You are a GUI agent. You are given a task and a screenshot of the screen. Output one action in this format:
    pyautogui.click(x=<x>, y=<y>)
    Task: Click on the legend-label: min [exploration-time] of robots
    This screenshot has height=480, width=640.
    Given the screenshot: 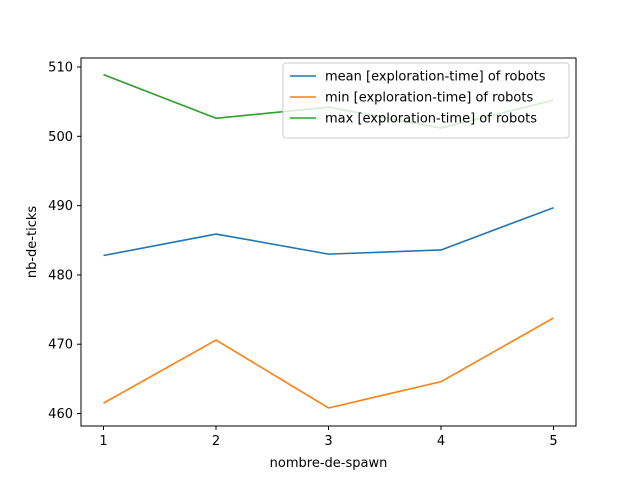 What is the action you would take?
    pyautogui.click(x=429, y=98)
    